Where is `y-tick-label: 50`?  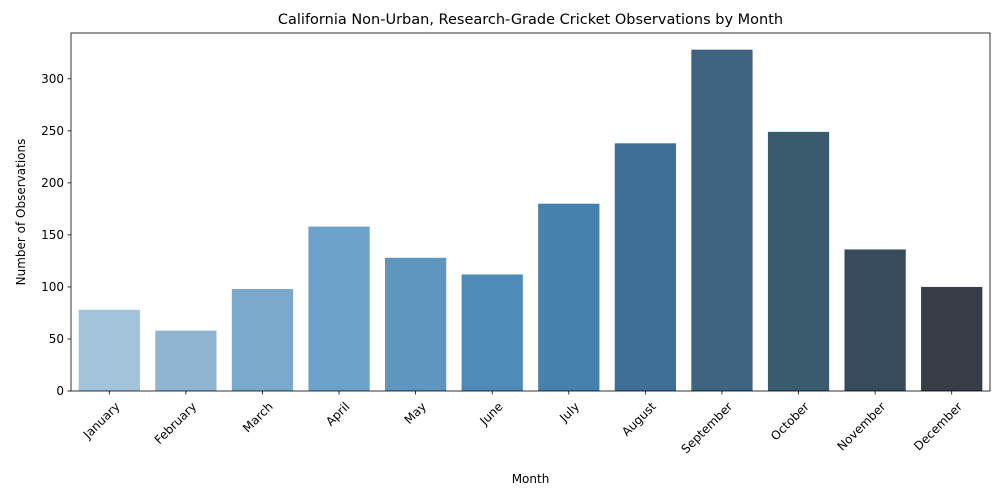 y-tick-label: 50 is located at coordinates (56, 339).